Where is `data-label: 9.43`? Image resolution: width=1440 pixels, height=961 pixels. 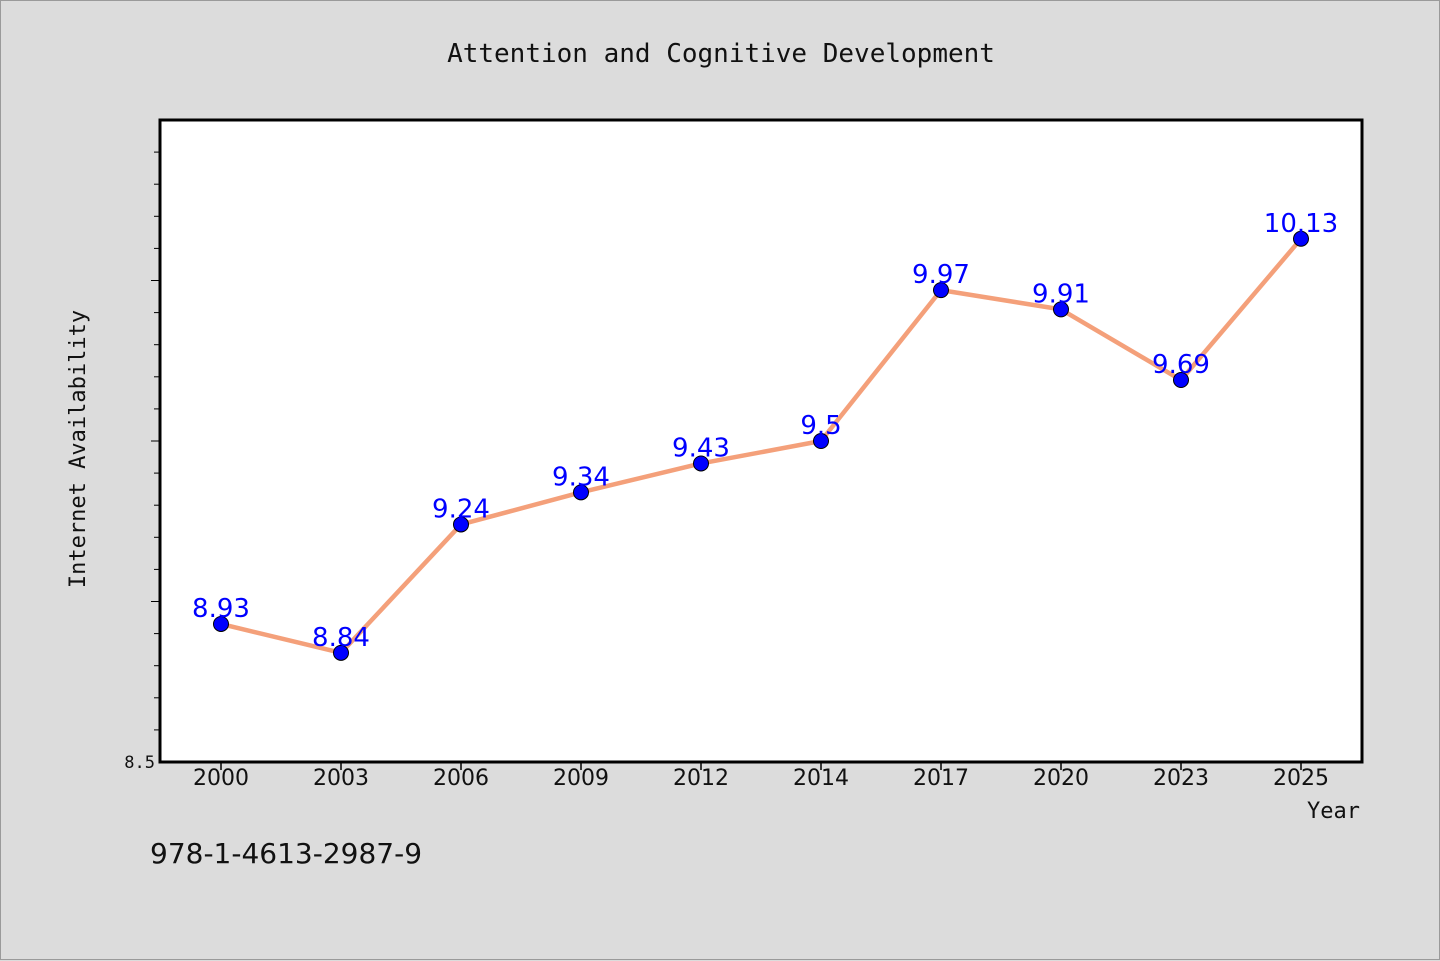
data-label: 9.43 is located at coordinates (701, 448).